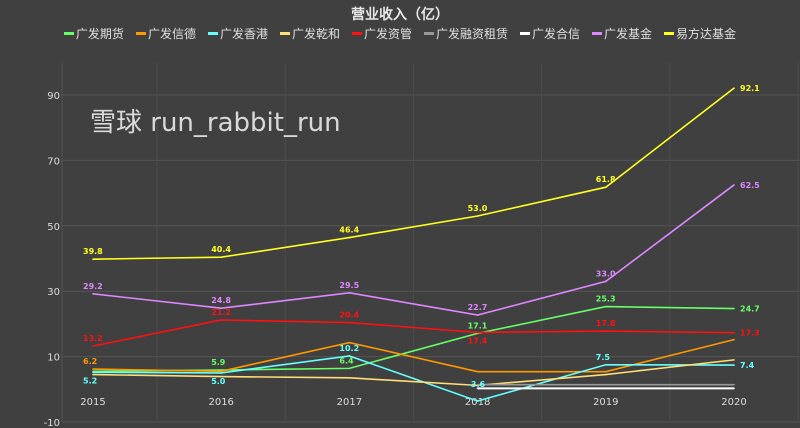 The height and width of the screenshot is (428, 800). Describe the element at coordinates (92, 402) in the screenshot. I see `x-tick-label: 2015` at that location.